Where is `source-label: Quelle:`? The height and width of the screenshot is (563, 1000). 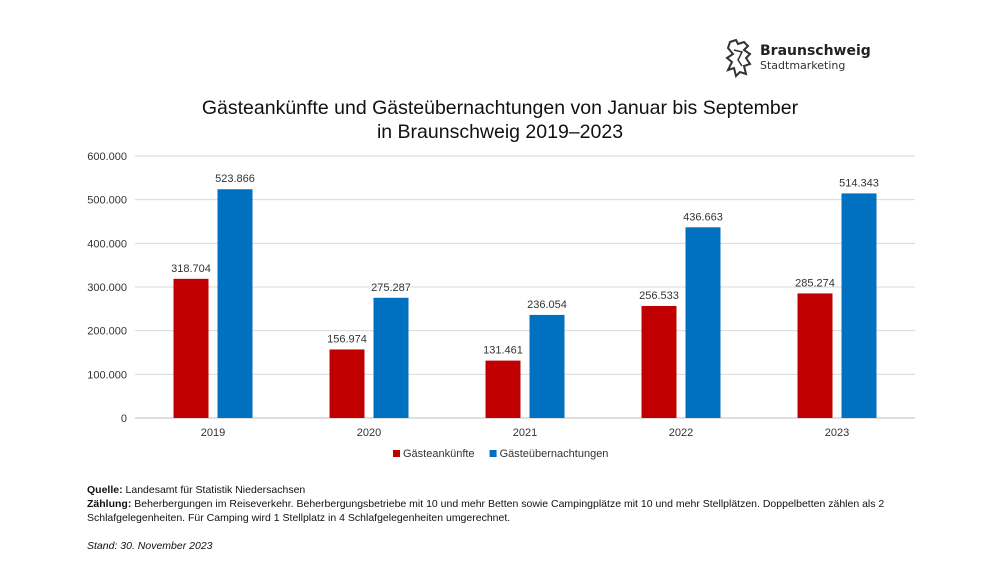
source-label: Quelle: is located at coordinates (105, 490).